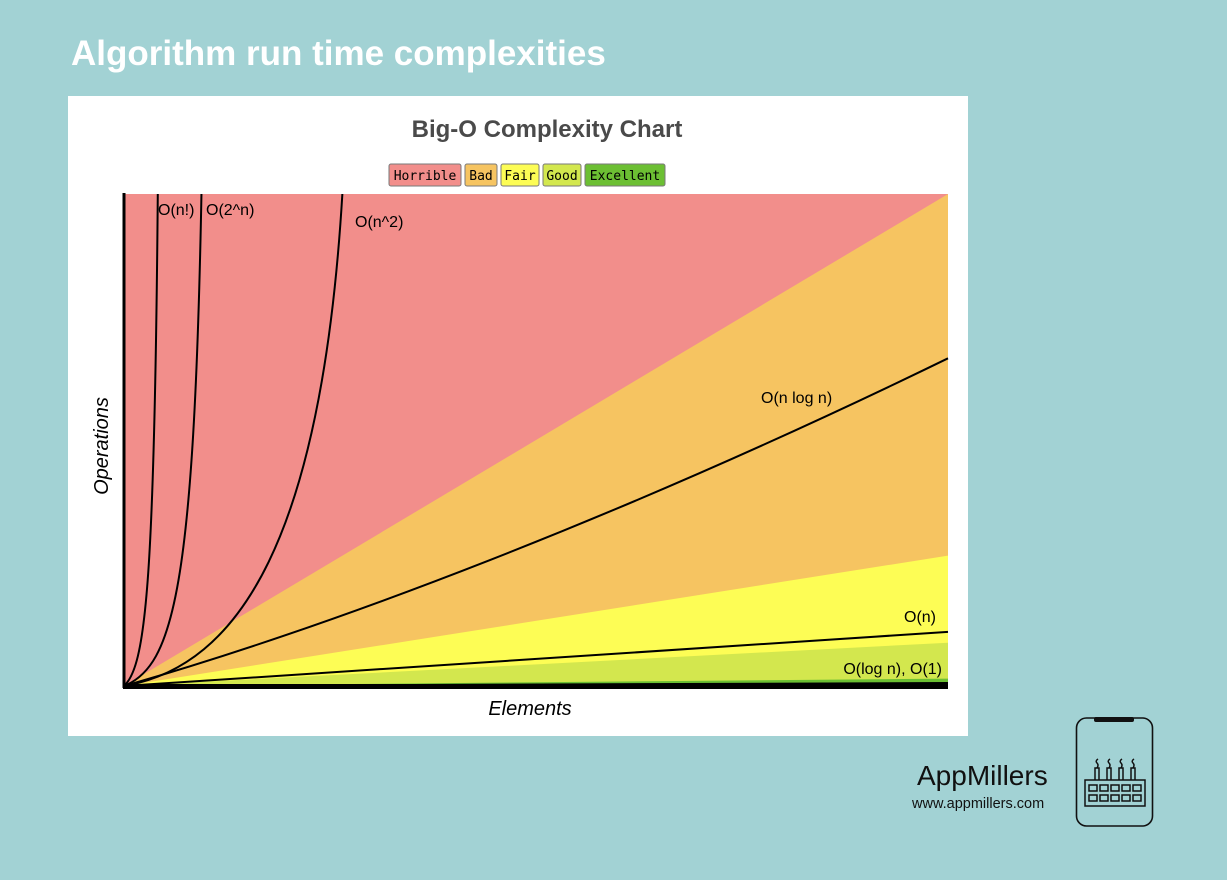 The width and height of the screenshot is (1227, 880). I want to click on legend-label-excellent: Excellent, so click(625, 176).